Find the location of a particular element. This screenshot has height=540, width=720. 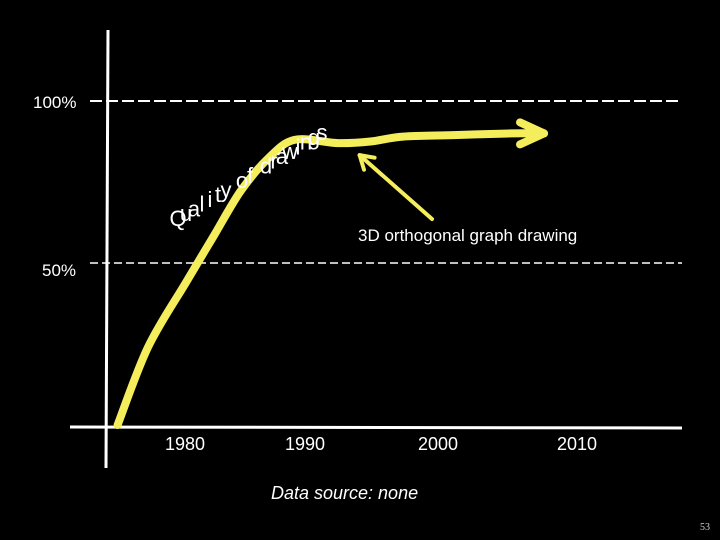

annotation-label: 3D orthogonal graph drawing is located at coordinates (468, 235).